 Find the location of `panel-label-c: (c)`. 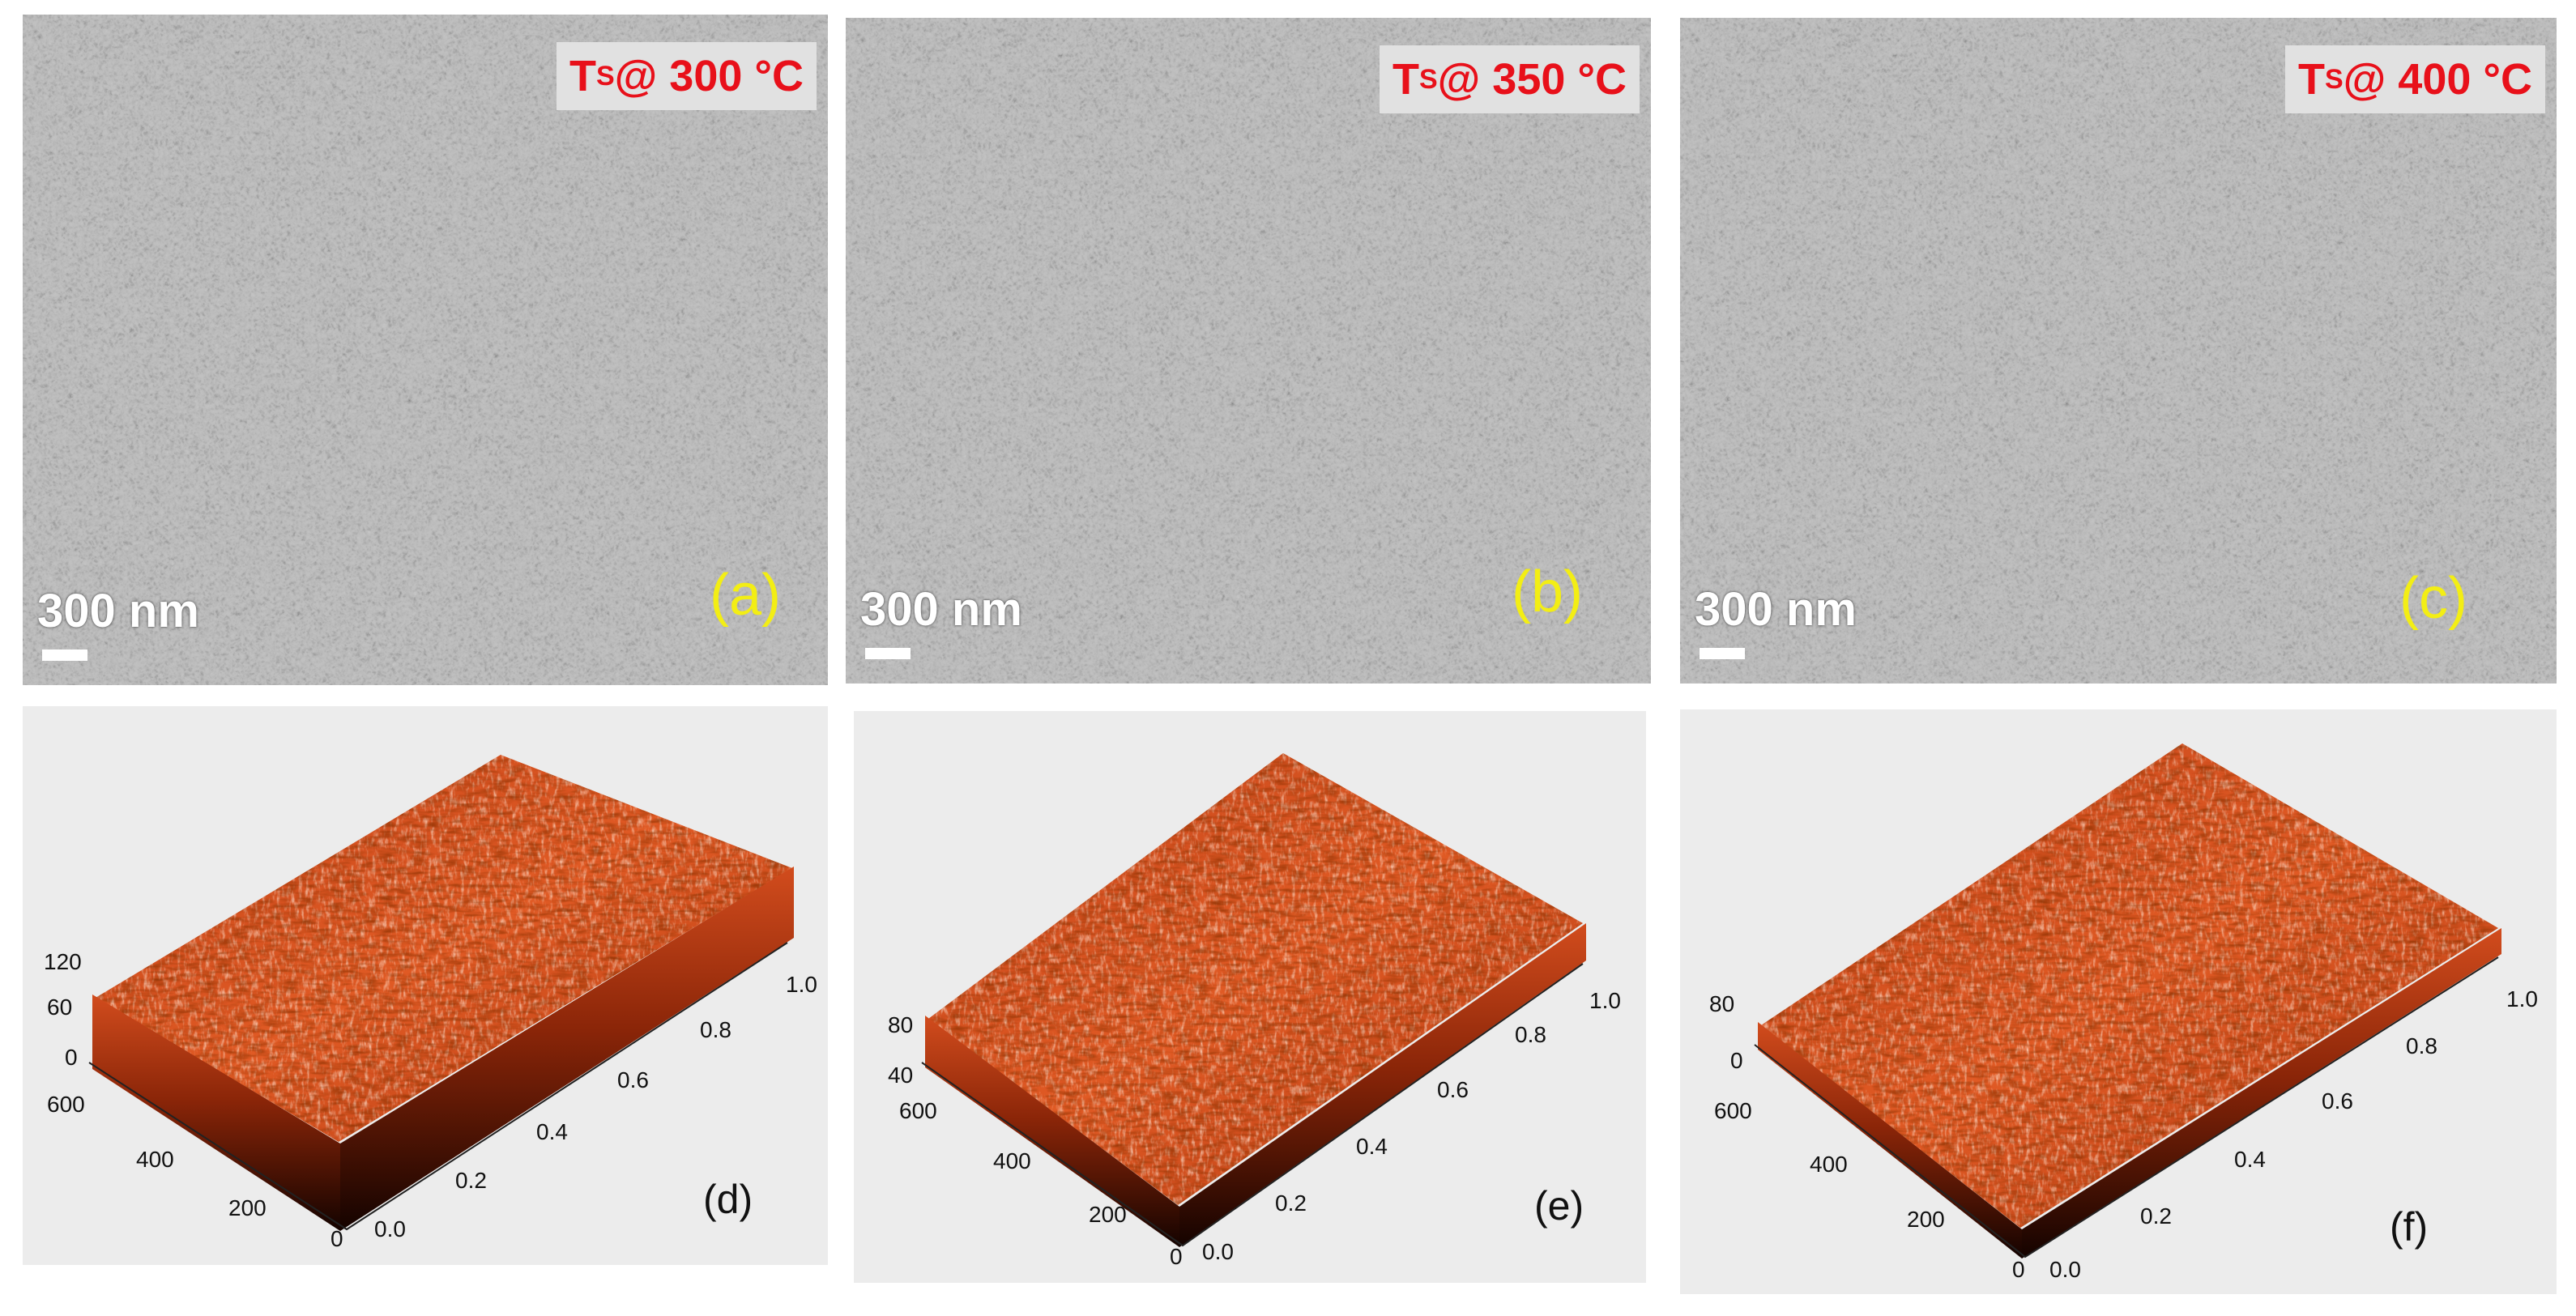

panel-label-c: (c) is located at coordinates (2433, 599).